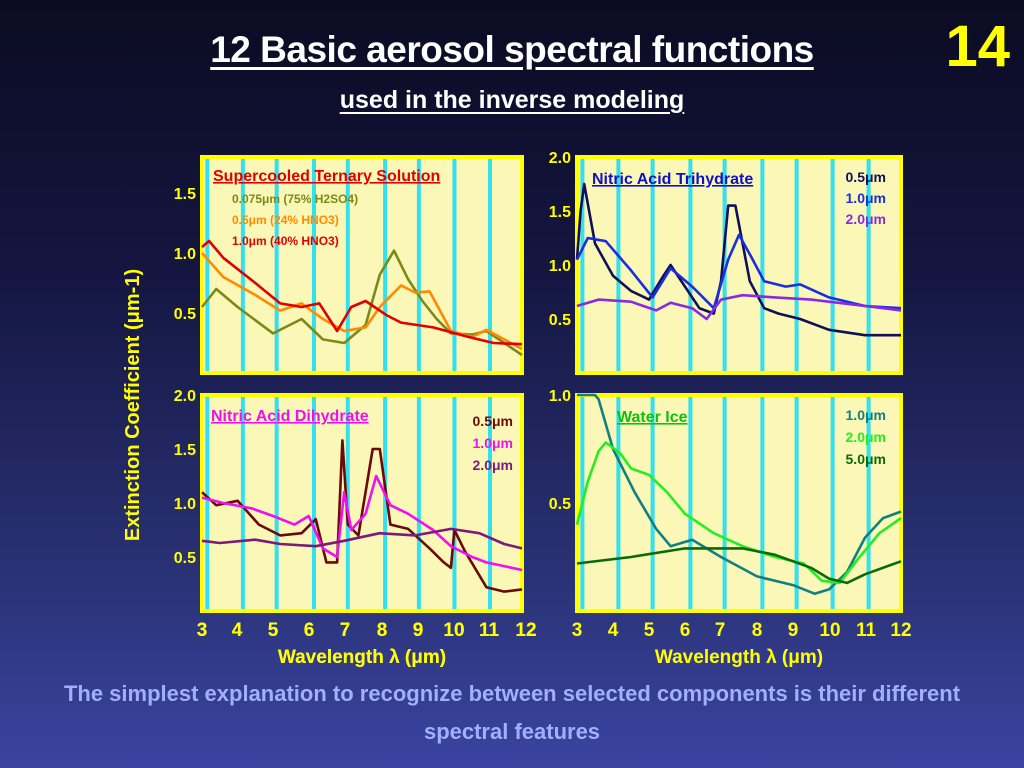 The height and width of the screenshot is (768, 1024). What do you see at coordinates (652, 417) in the screenshot?
I see `chart-title: Water Ice` at bounding box center [652, 417].